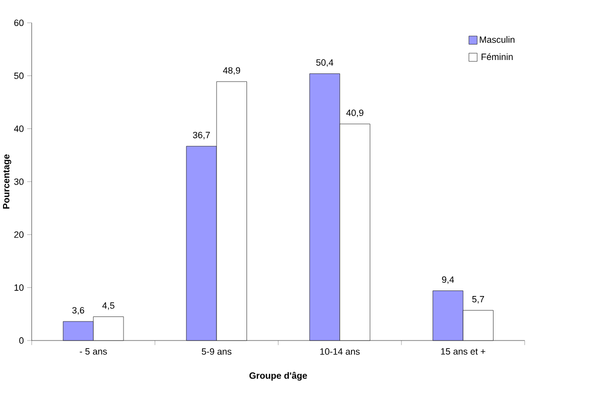 The image size is (600, 407). I want to click on y-tick-label: 60, so click(19, 23).